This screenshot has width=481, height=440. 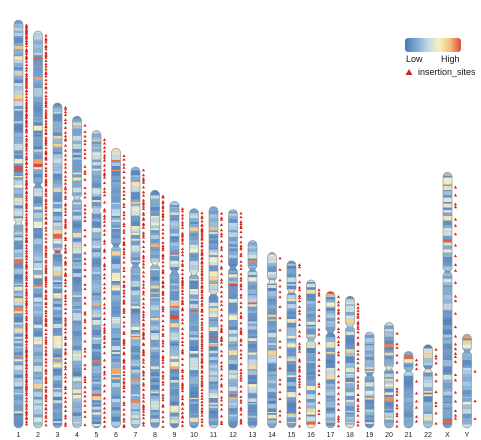 I want to click on chromosome-label: 15, so click(x=292, y=435).